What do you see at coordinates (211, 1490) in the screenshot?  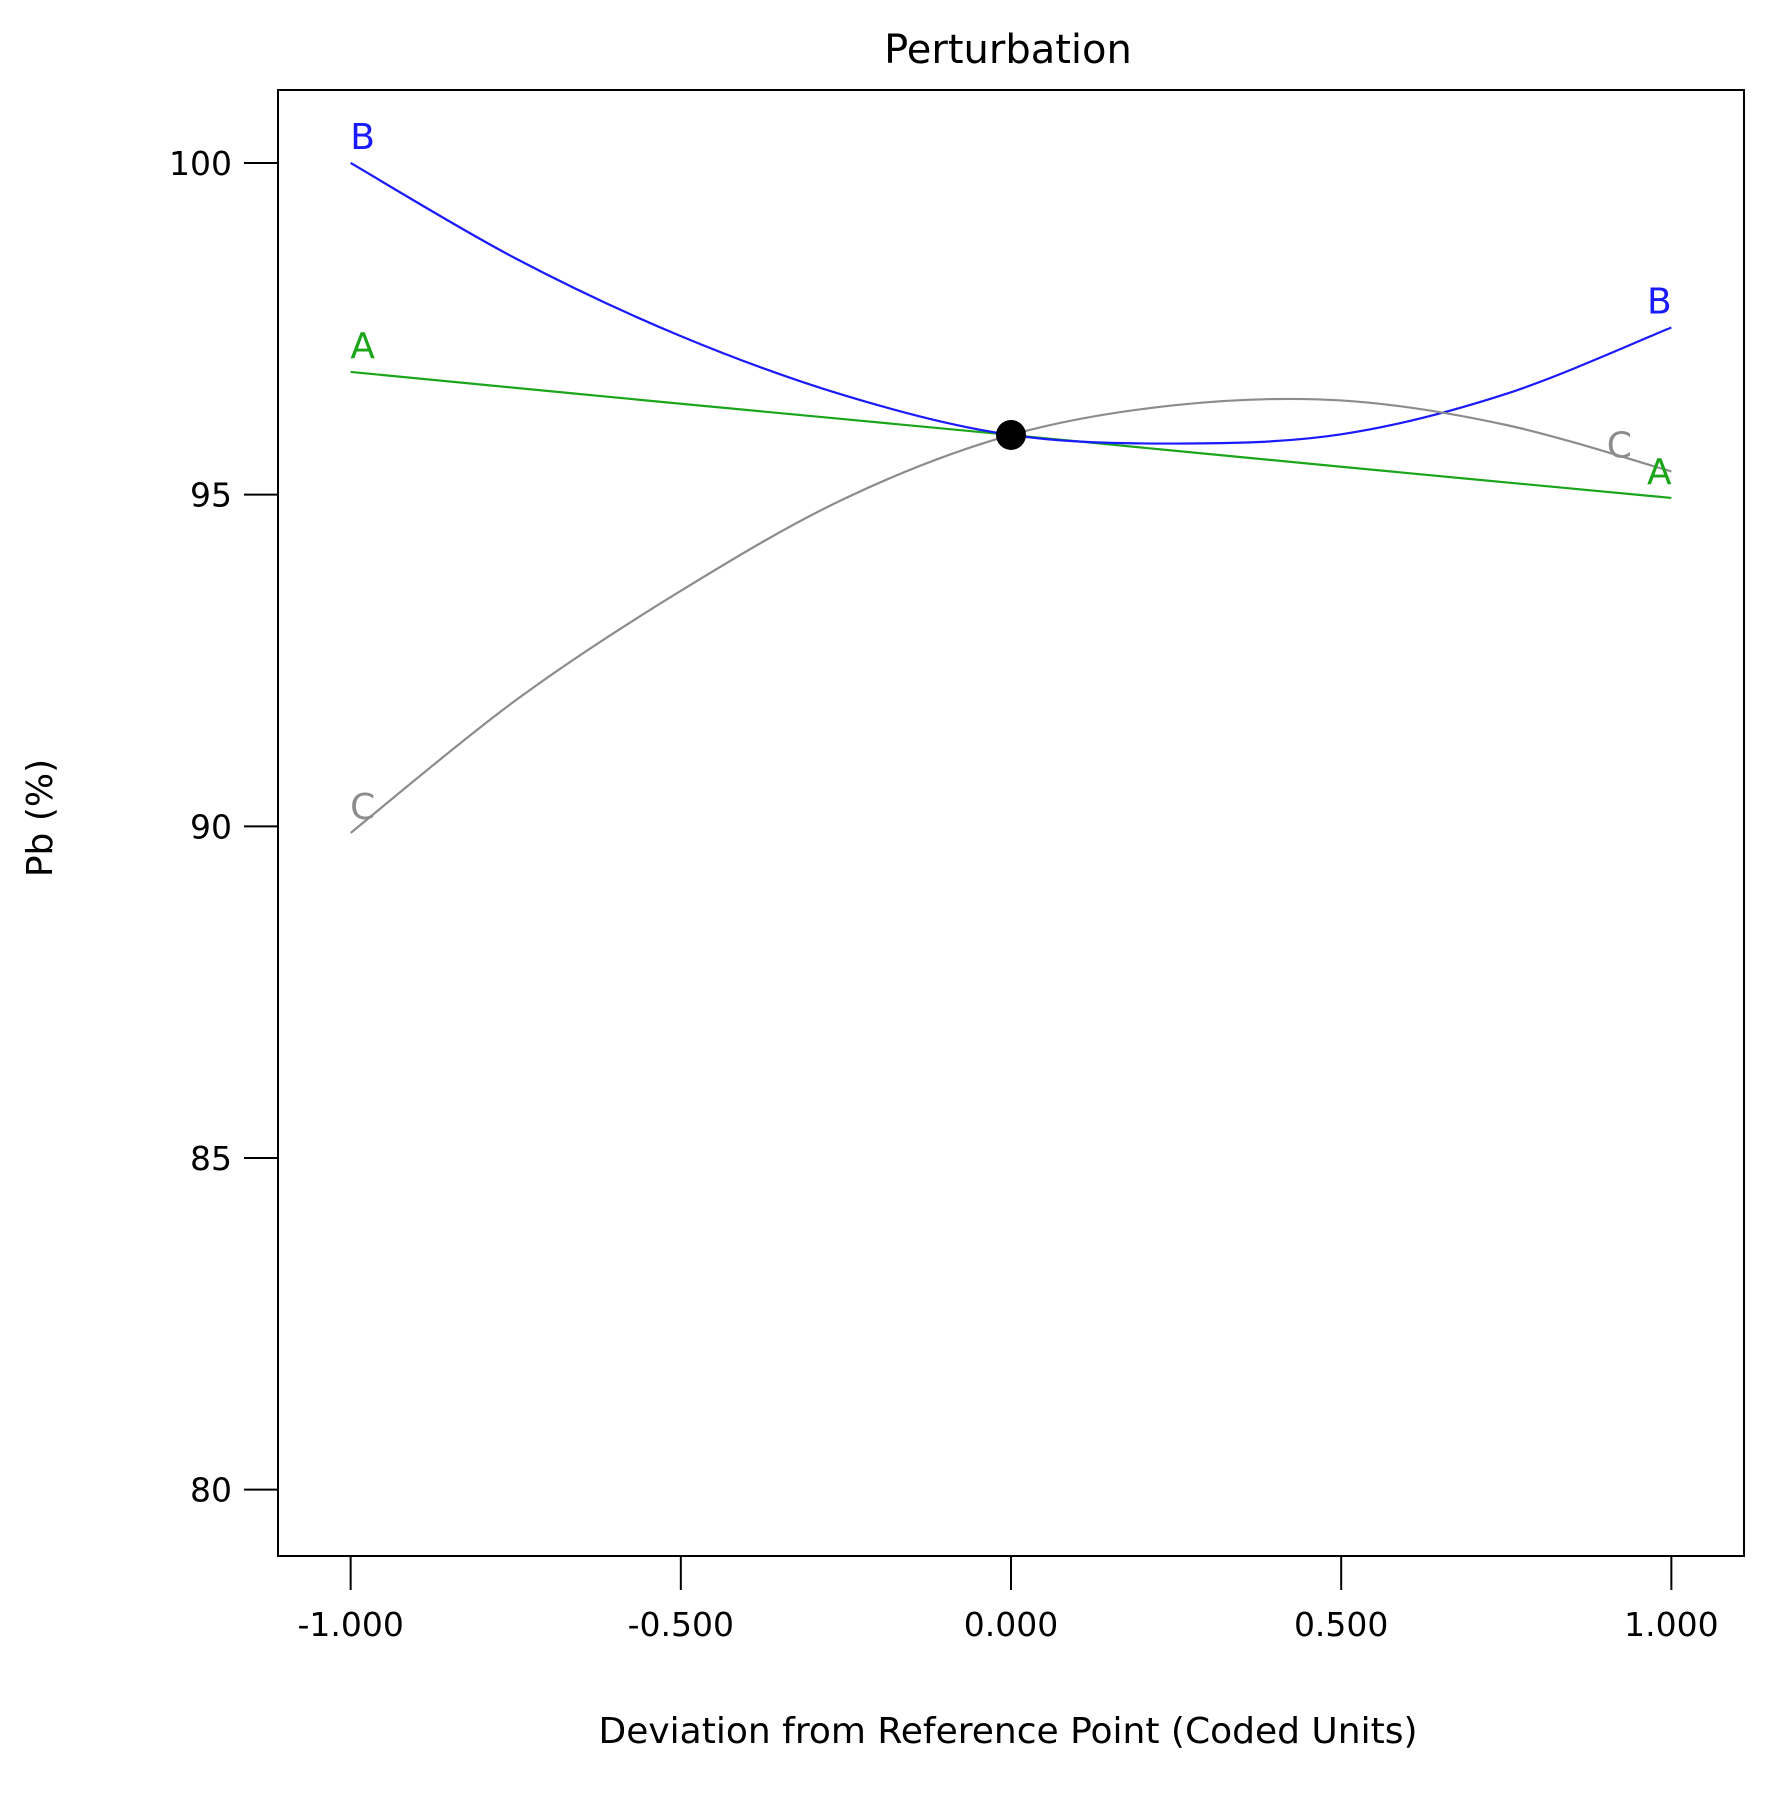 I see `y-tick-label: 80` at bounding box center [211, 1490].